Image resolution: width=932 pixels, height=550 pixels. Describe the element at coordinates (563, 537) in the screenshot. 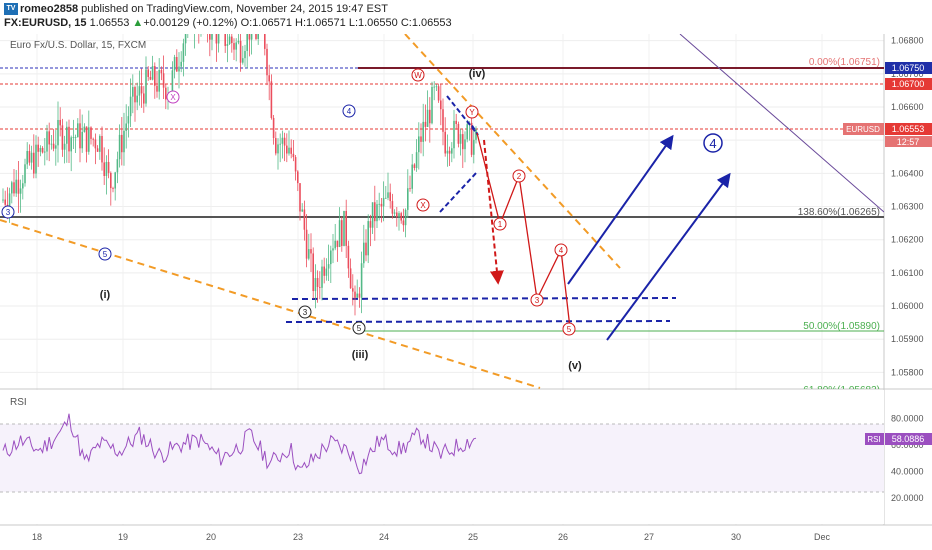

I see `time-tick-label: 26` at that location.